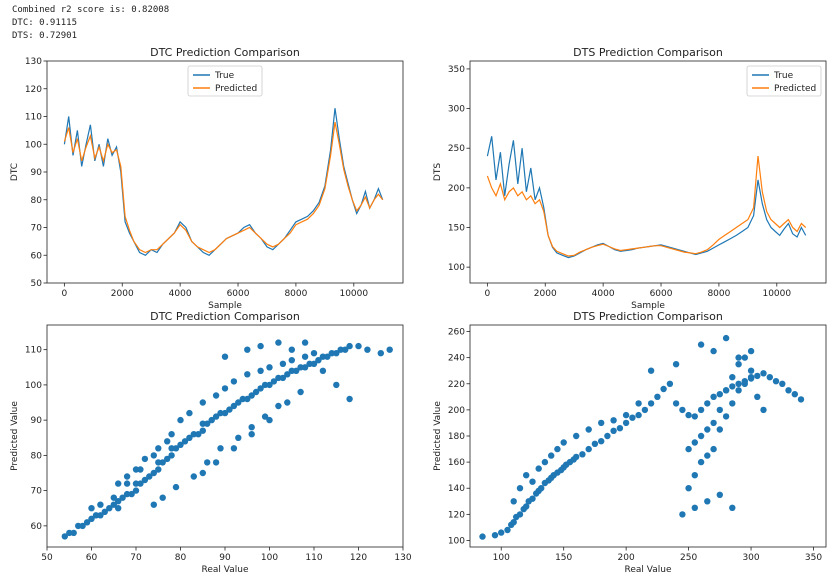 This screenshot has width=831, height=574. What do you see at coordinates (646, 197) in the screenshot?
I see `dts-line-series-true` at bounding box center [646, 197].